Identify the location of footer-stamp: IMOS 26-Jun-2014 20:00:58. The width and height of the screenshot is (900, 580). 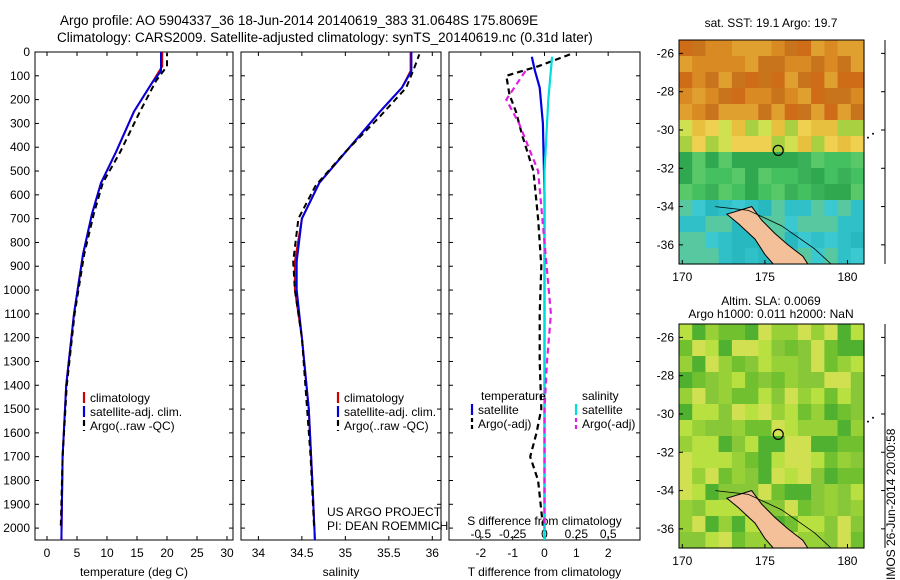
(891, 504).